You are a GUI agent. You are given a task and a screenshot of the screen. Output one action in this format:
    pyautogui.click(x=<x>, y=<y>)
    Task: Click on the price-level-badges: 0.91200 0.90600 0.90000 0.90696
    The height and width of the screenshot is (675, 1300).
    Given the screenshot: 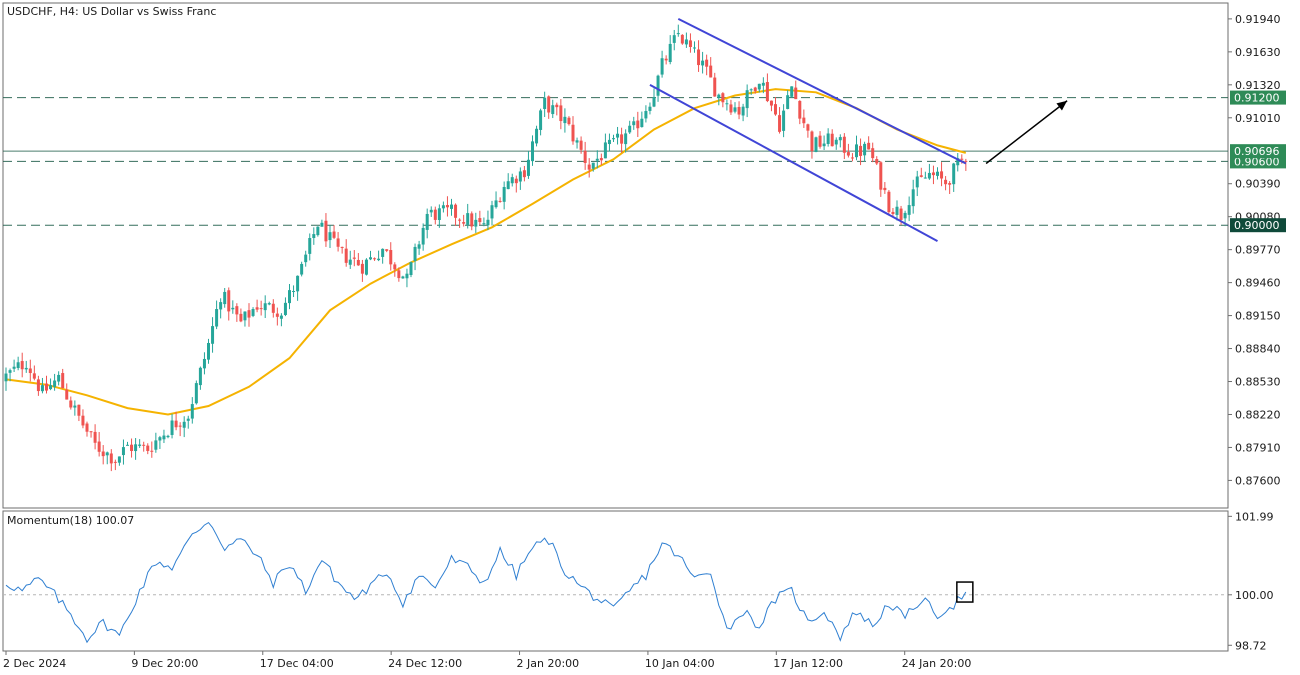 What is the action you would take?
    pyautogui.click(x=1258, y=161)
    